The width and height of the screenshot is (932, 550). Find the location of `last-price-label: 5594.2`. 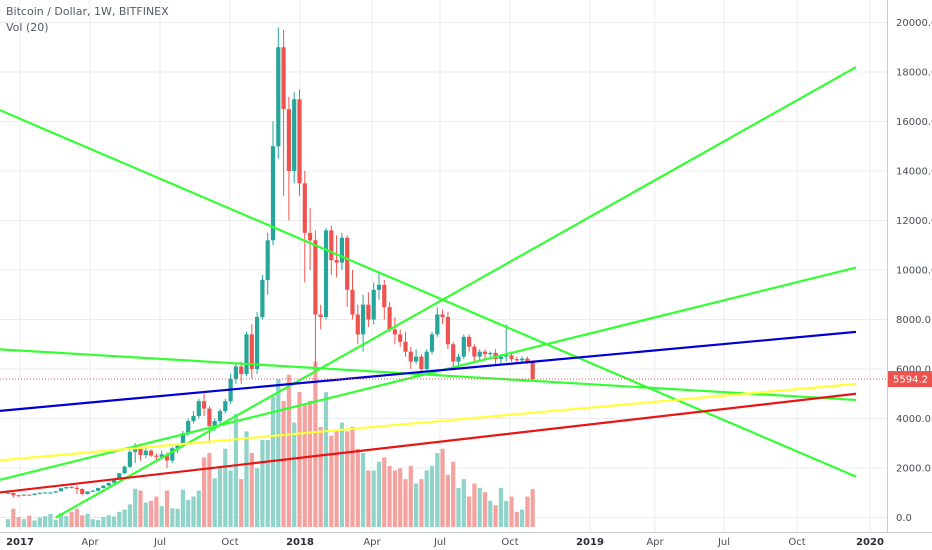

last-price-label: 5594.2 is located at coordinates (910, 379).